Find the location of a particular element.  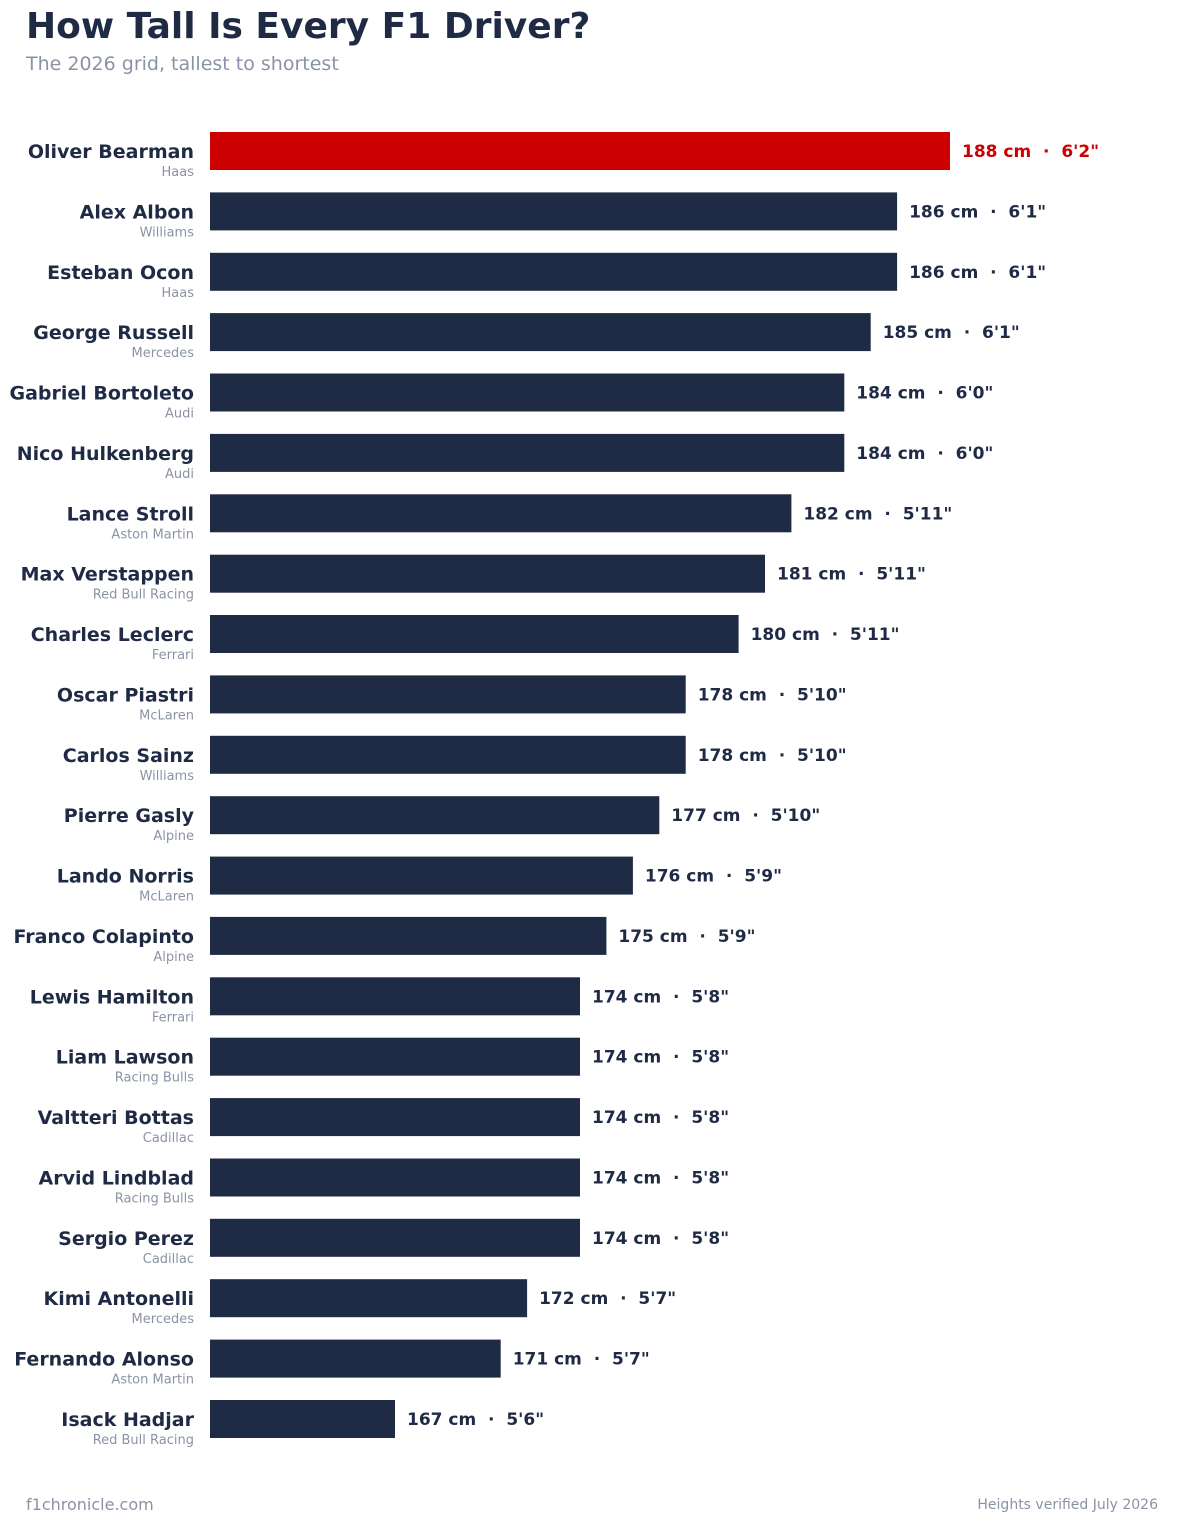

driver-name-label: Lewis Hamilton is located at coordinates (112, 997).